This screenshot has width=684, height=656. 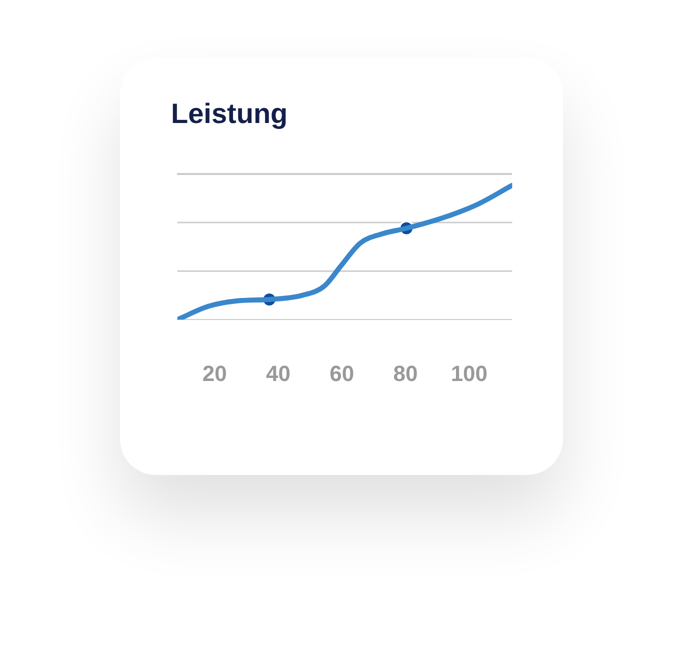 What do you see at coordinates (278, 373) in the screenshot?
I see `x-tick-label: 40` at bounding box center [278, 373].